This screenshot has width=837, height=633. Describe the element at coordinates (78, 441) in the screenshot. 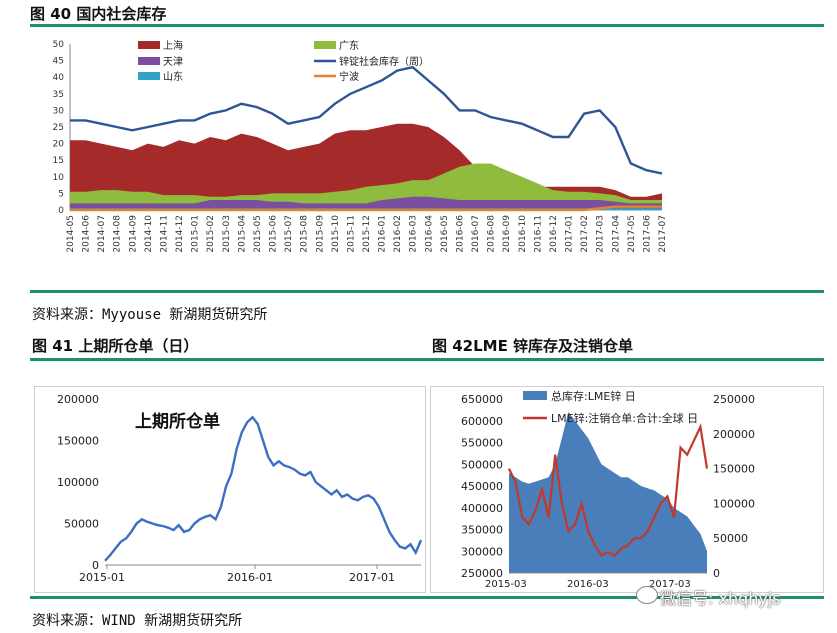

I see `y-tick-label: 150000` at that location.